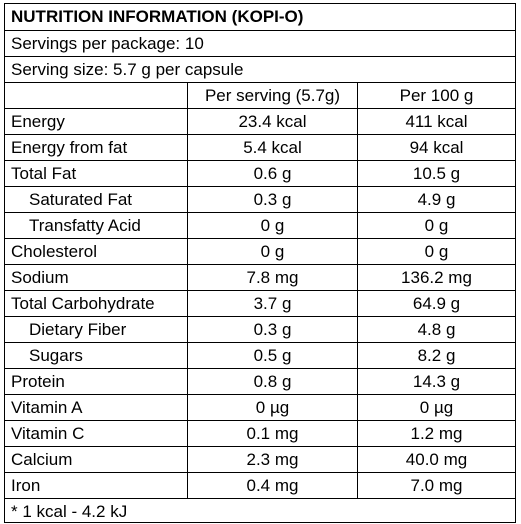 Image resolution: width=521 pixels, height=524 pixels. I want to click on table-row: Protein 0.8 g 14.3 g, so click(260, 381).